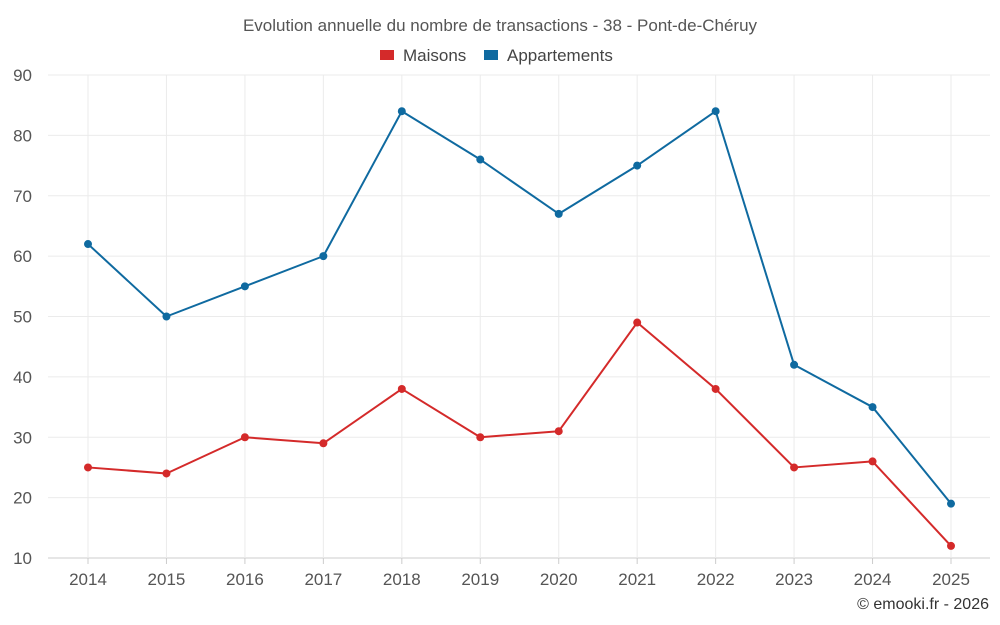 The height and width of the screenshot is (625, 1000). I want to click on legend-label-appartements: Appartements, so click(560, 55).